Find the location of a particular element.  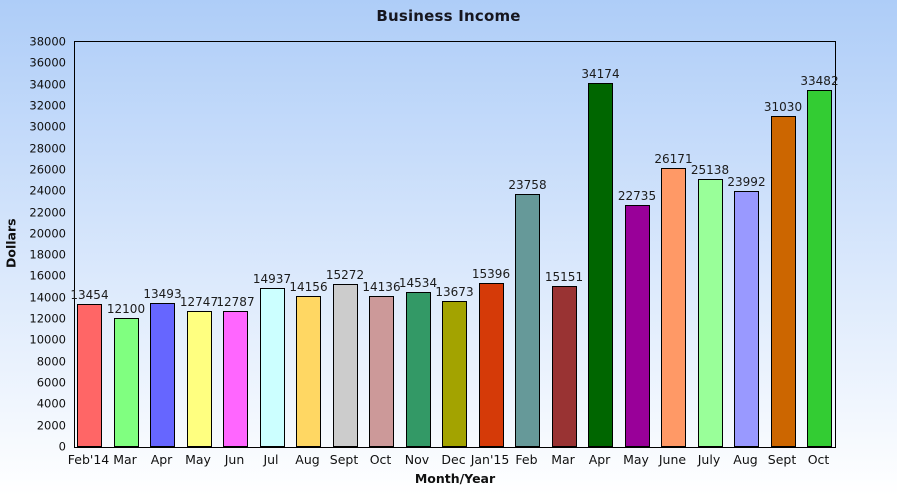

x-axis-tick-label: Jul is located at coordinates (271, 459).